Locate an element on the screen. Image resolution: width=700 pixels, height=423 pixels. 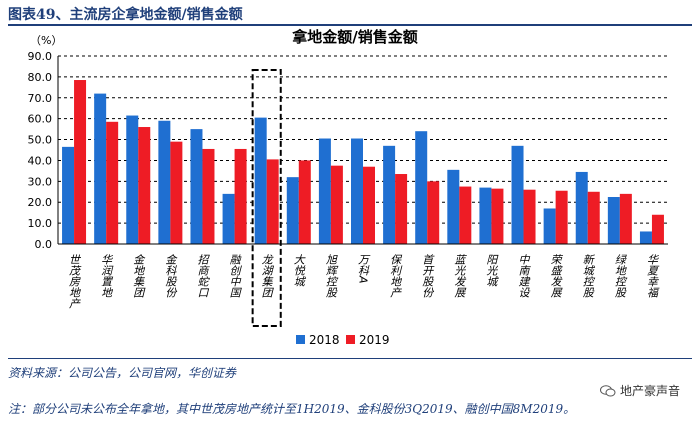
bar-2019-龙湖集团 is located at coordinates (272, 201).